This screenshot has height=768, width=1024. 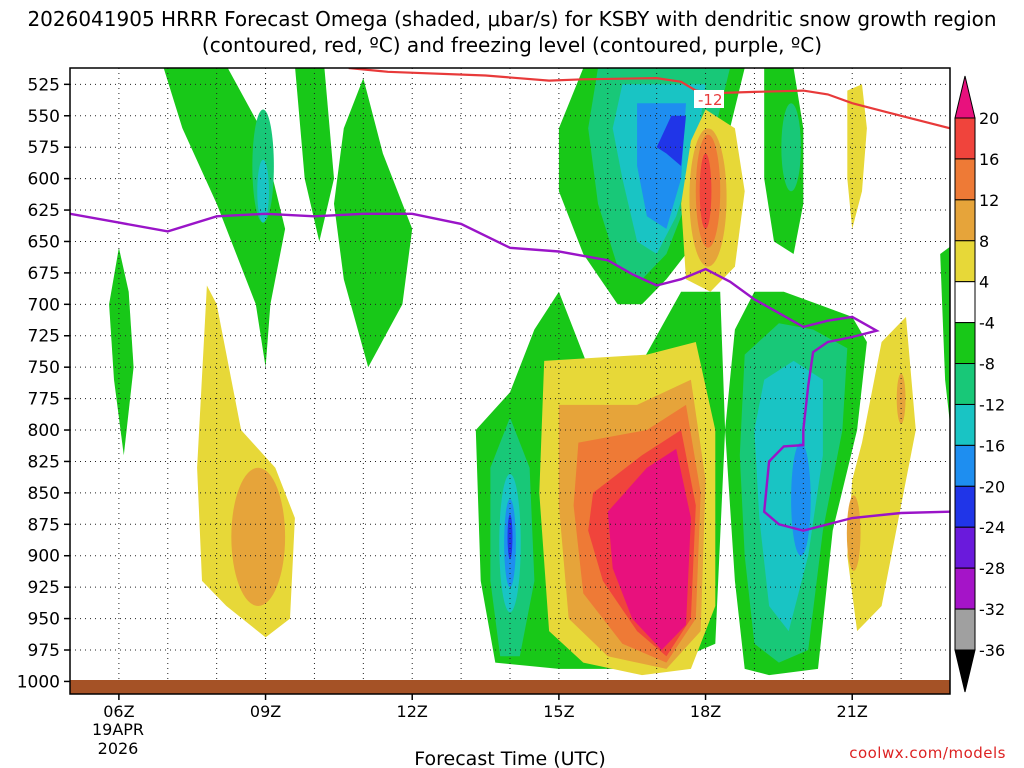 I want to click on colorbar-label: -28, so click(x=992, y=568).